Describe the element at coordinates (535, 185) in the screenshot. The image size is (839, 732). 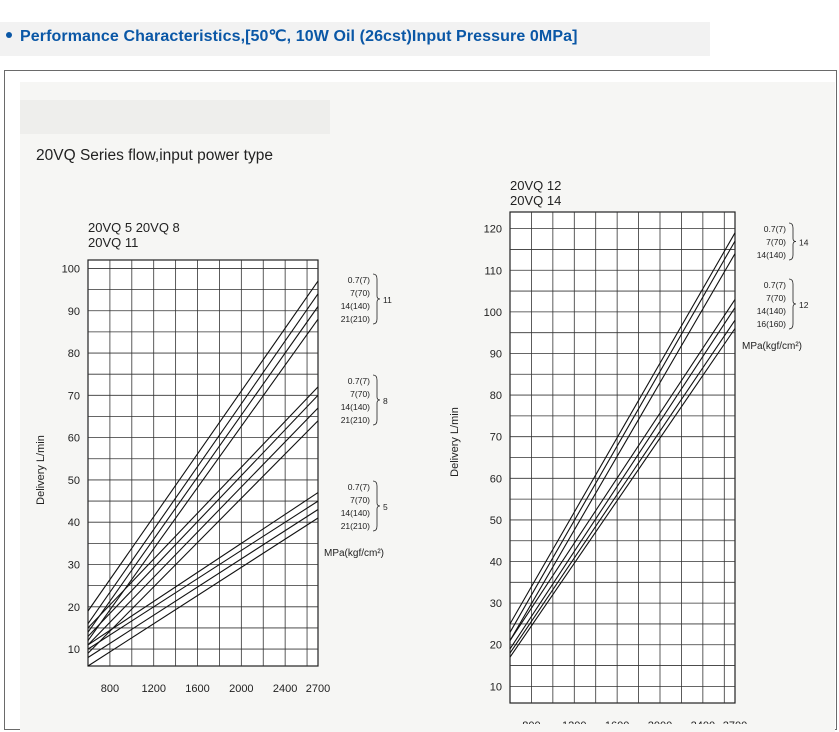
I see `chart-title-line: 20VQ 12` at that location.